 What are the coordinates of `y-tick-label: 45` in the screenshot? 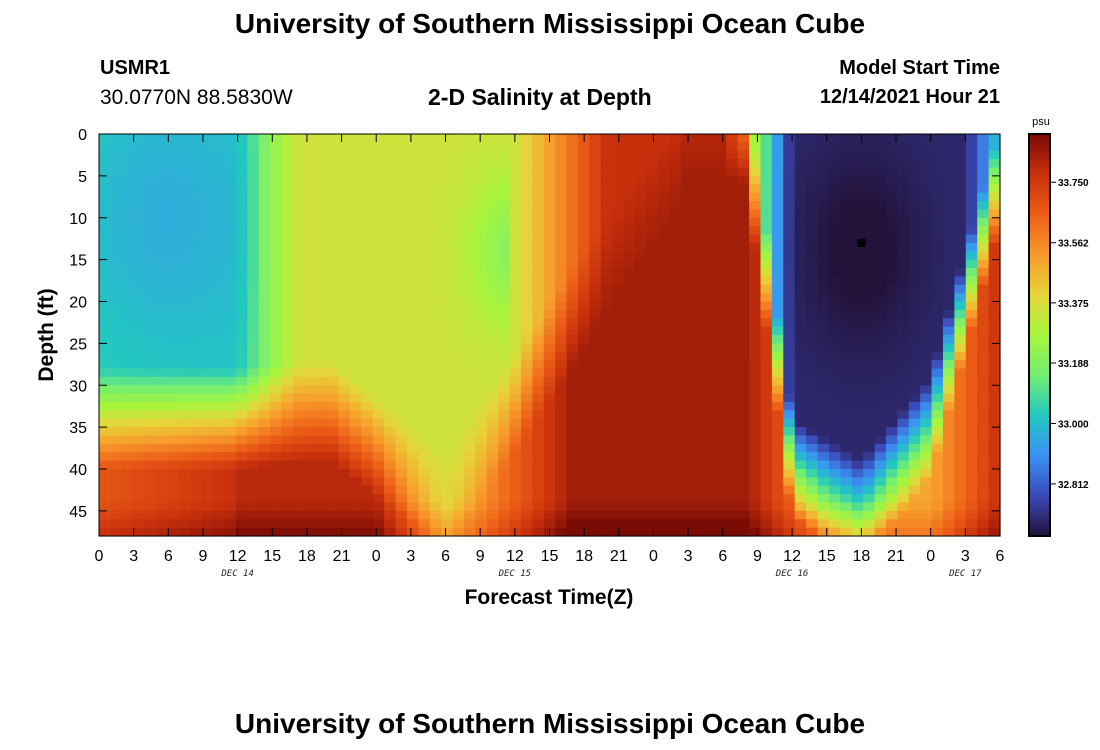 It's located at (78, 512).